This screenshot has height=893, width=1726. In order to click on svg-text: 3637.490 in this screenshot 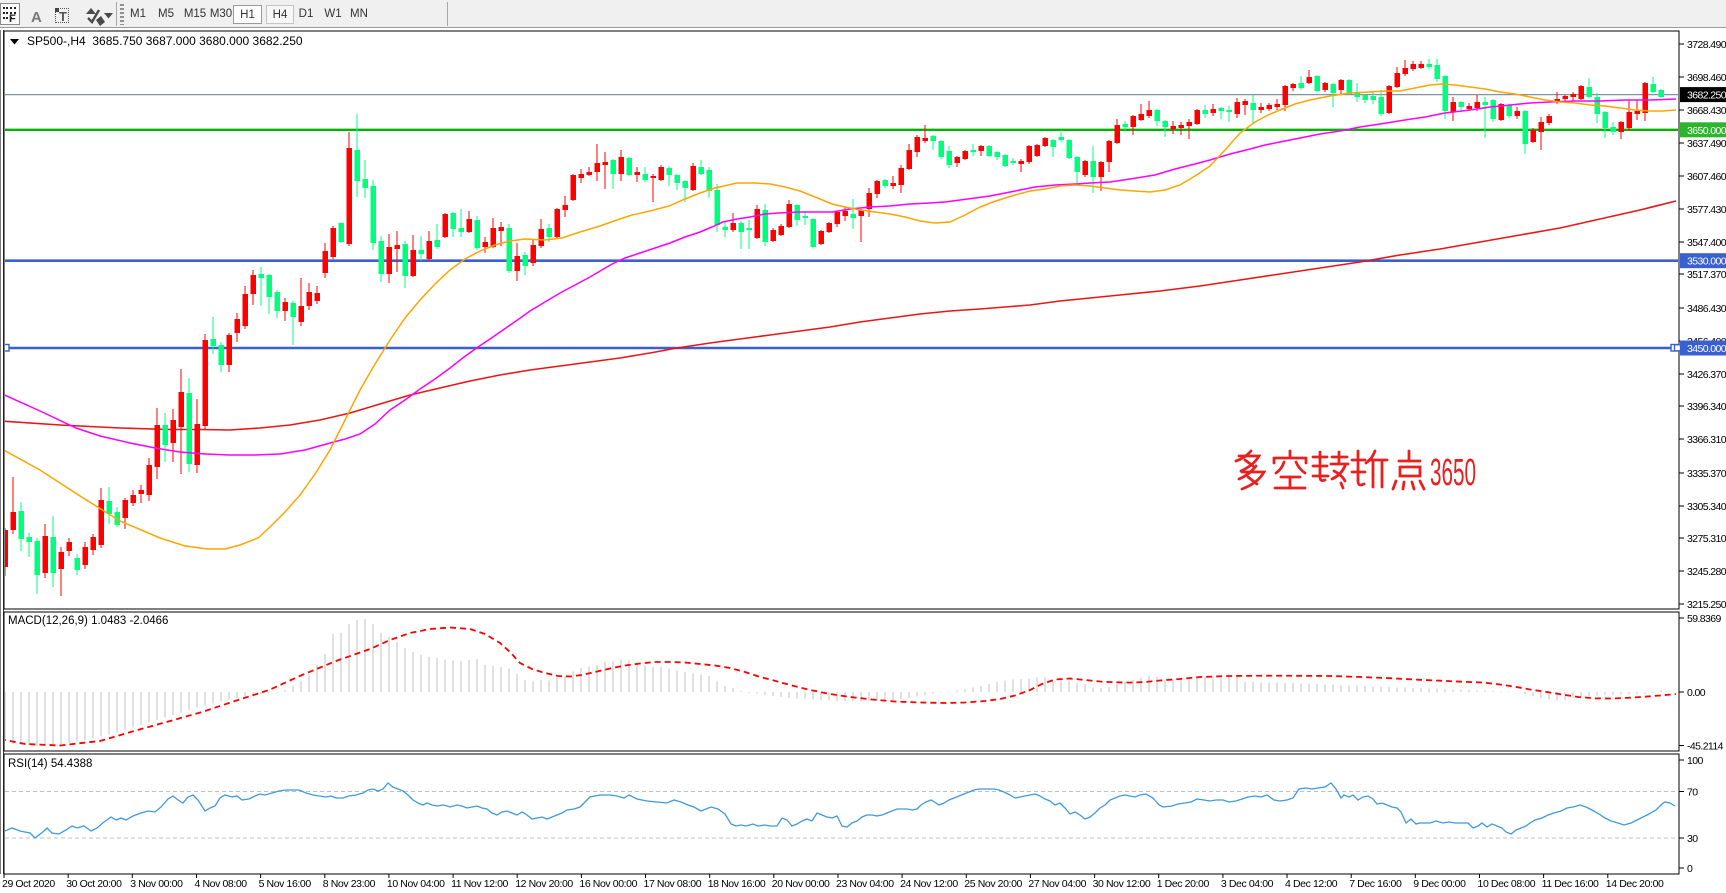, I will do `click(1706, 144)`.